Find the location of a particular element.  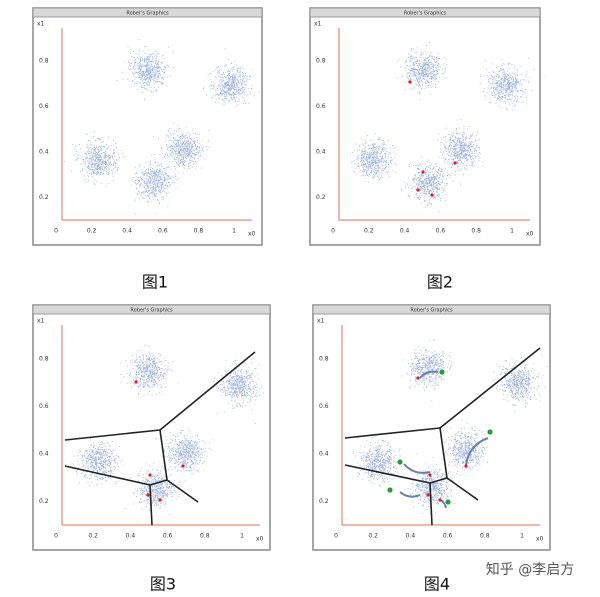

caption: 图3 is located at coordinates (163, 584).